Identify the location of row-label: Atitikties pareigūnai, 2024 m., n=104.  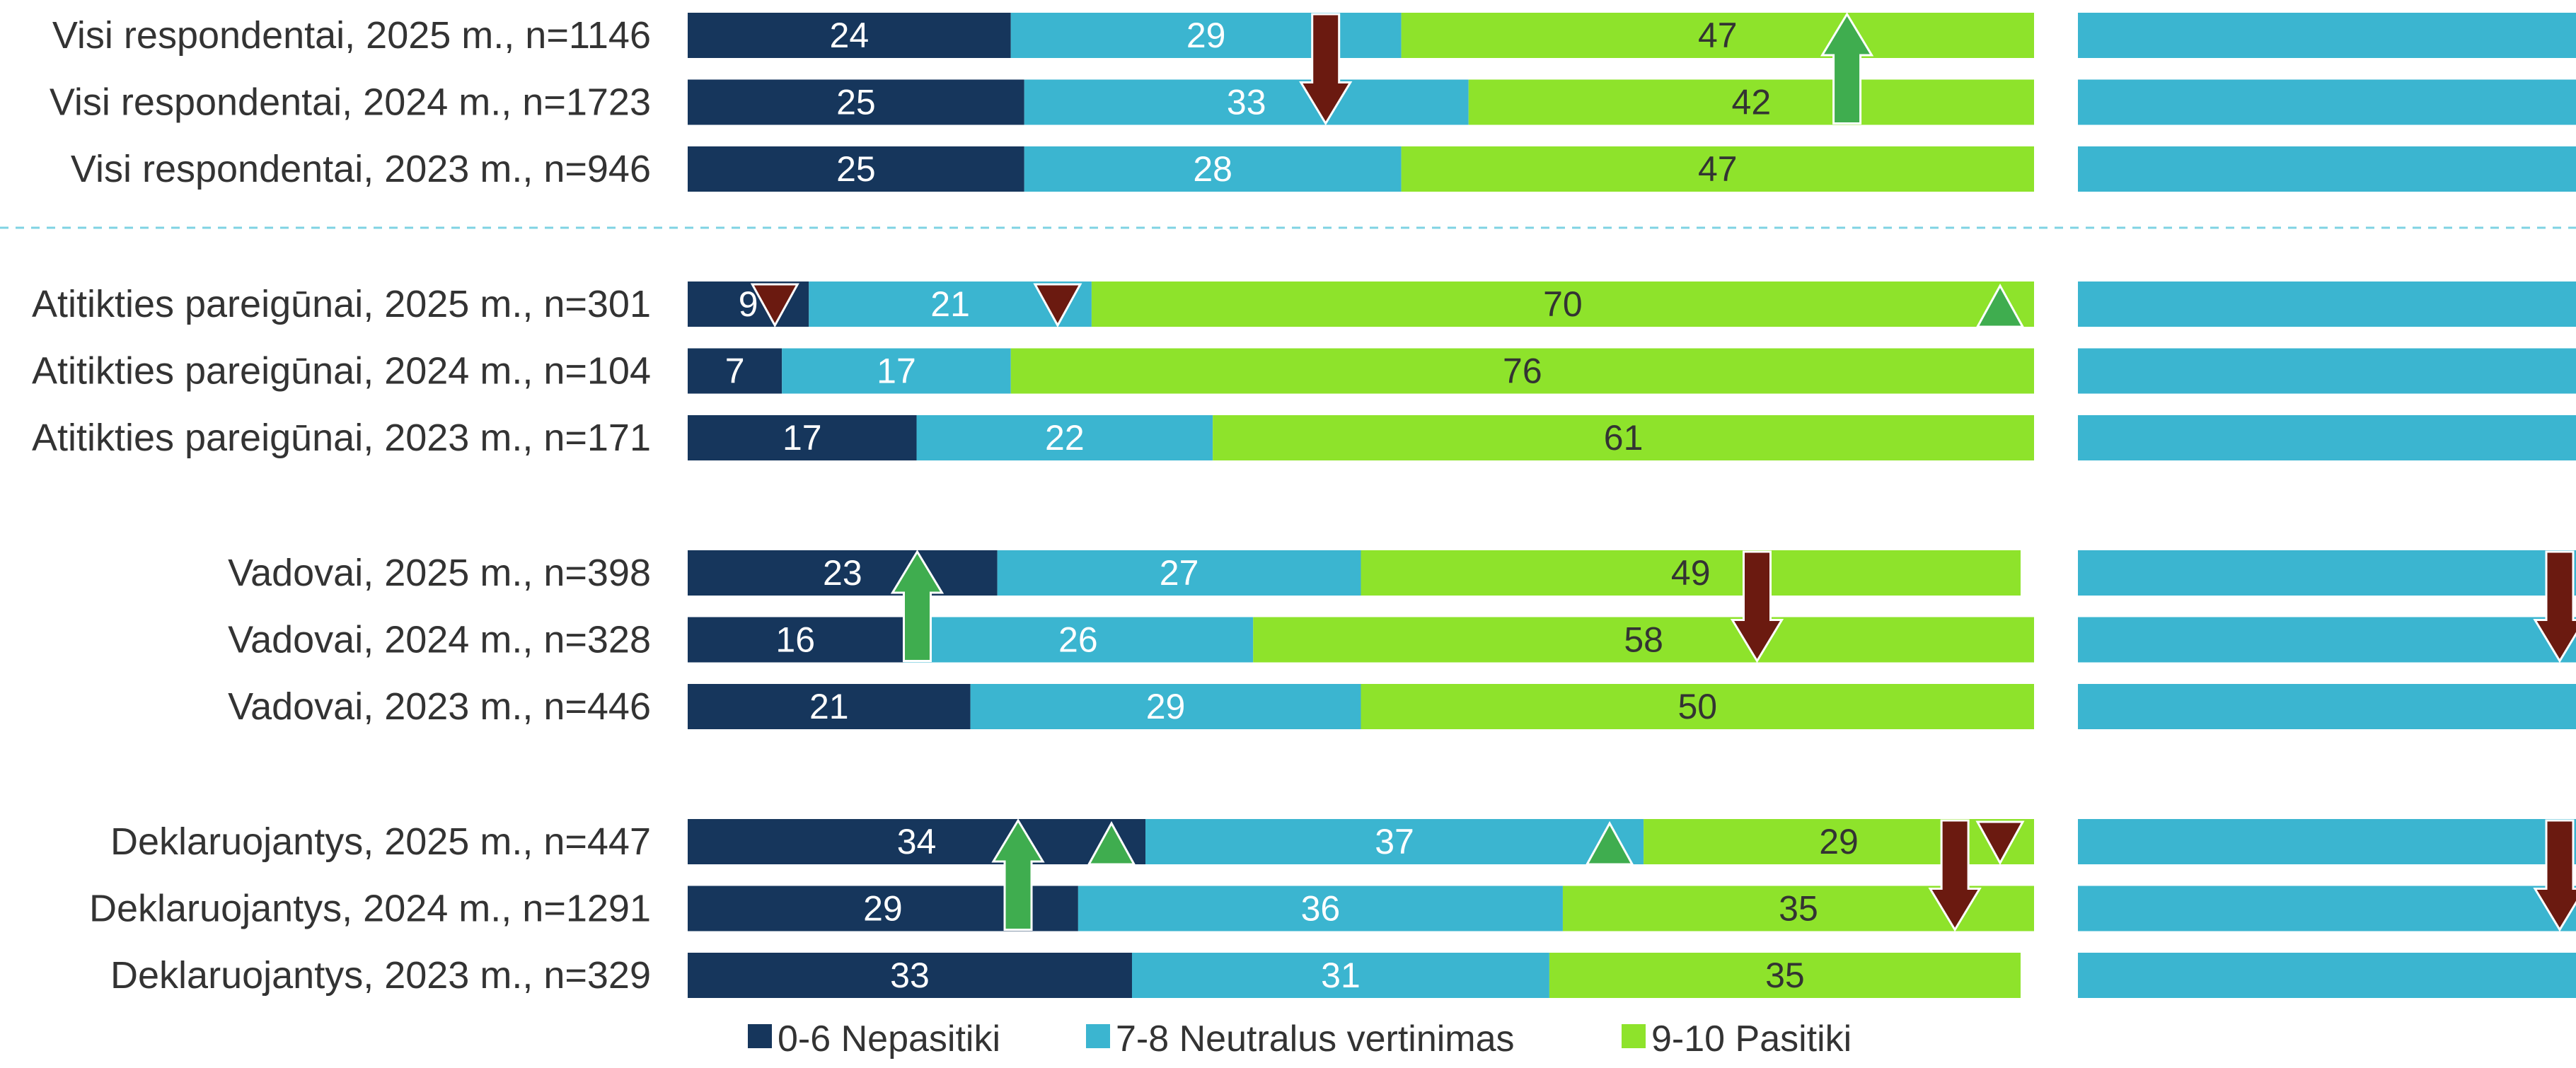
(341, 371).